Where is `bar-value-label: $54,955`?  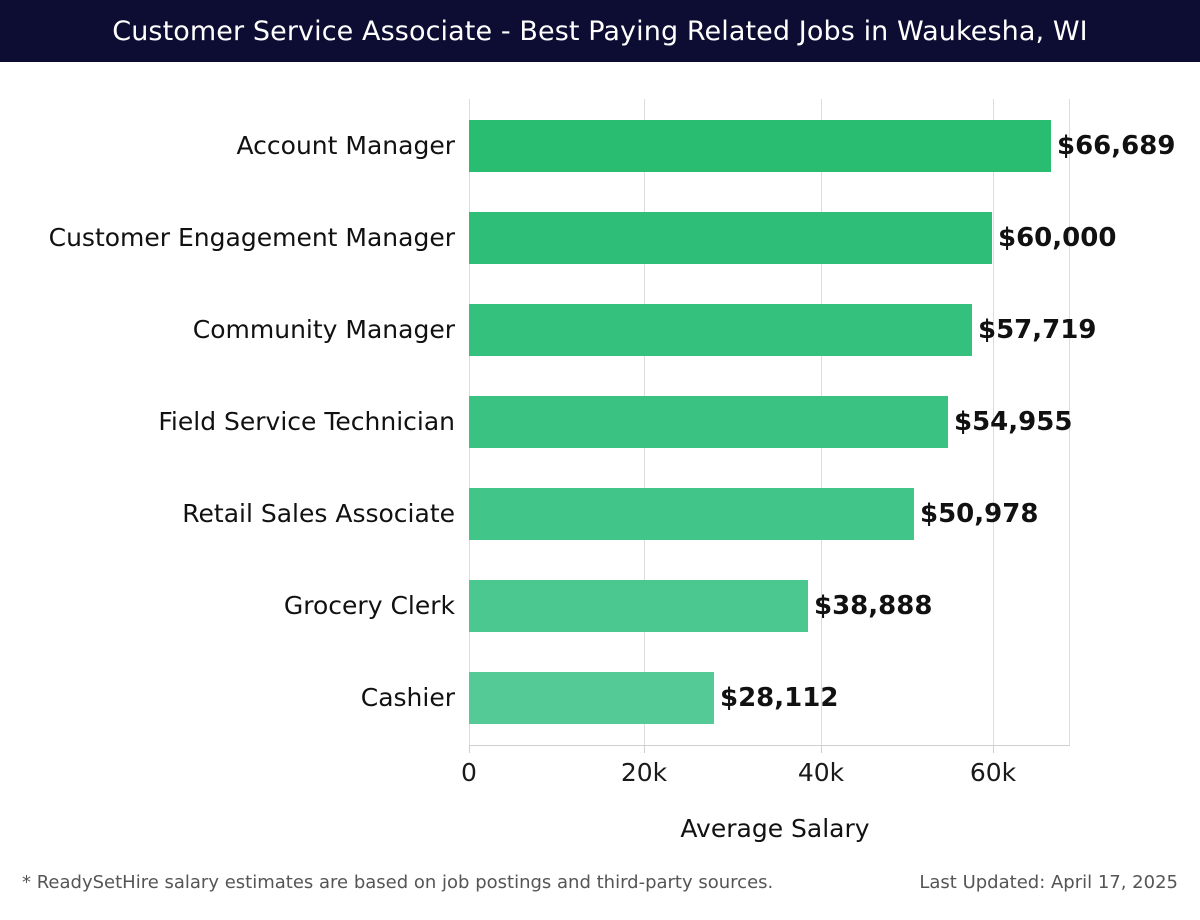
bar-value-label: $54,955 is located at coordinates (1013, 422).